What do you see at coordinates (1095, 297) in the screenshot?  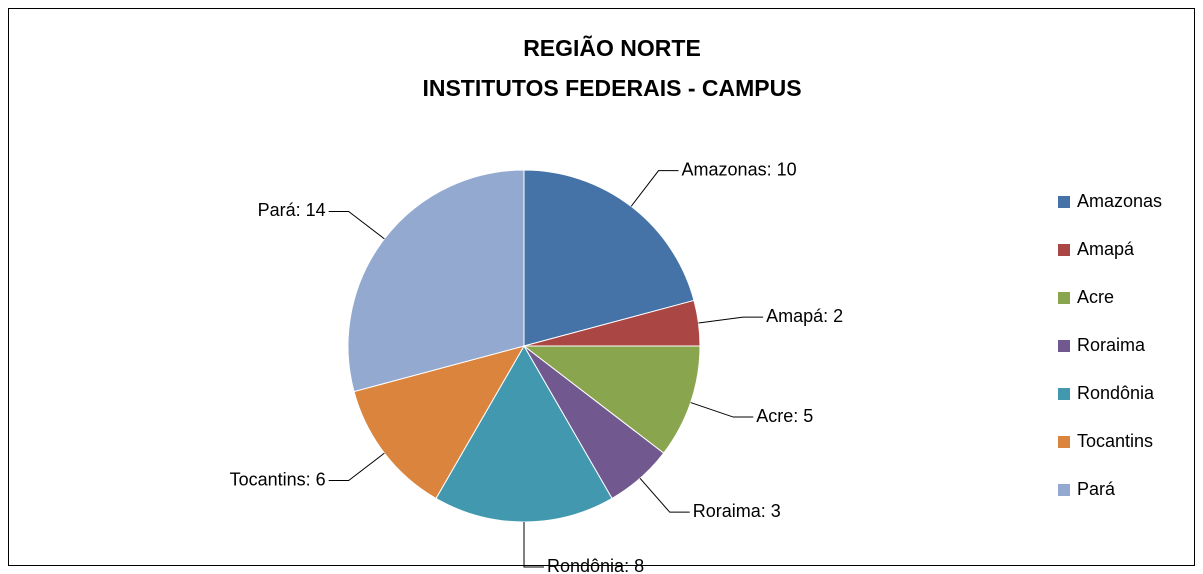 I see `legend-label: Acre` at bounding box center [1095, 297].